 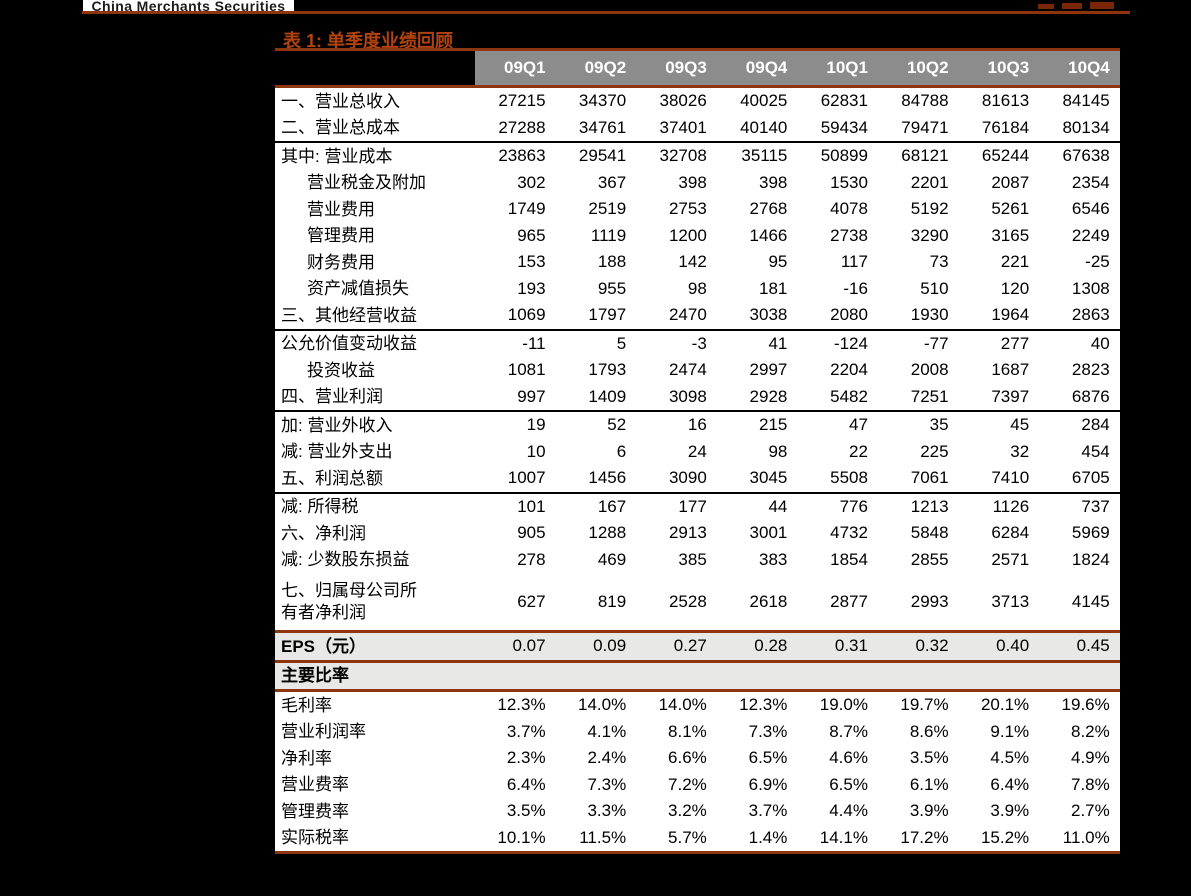 What do you see at coordinates (697, 648) in the screenshot?
I see `table-row: EPS（元） 0.07 0.09 0.27 0.28 0.31 0.32 0.40 0.45` at bounding box center [697, 648].